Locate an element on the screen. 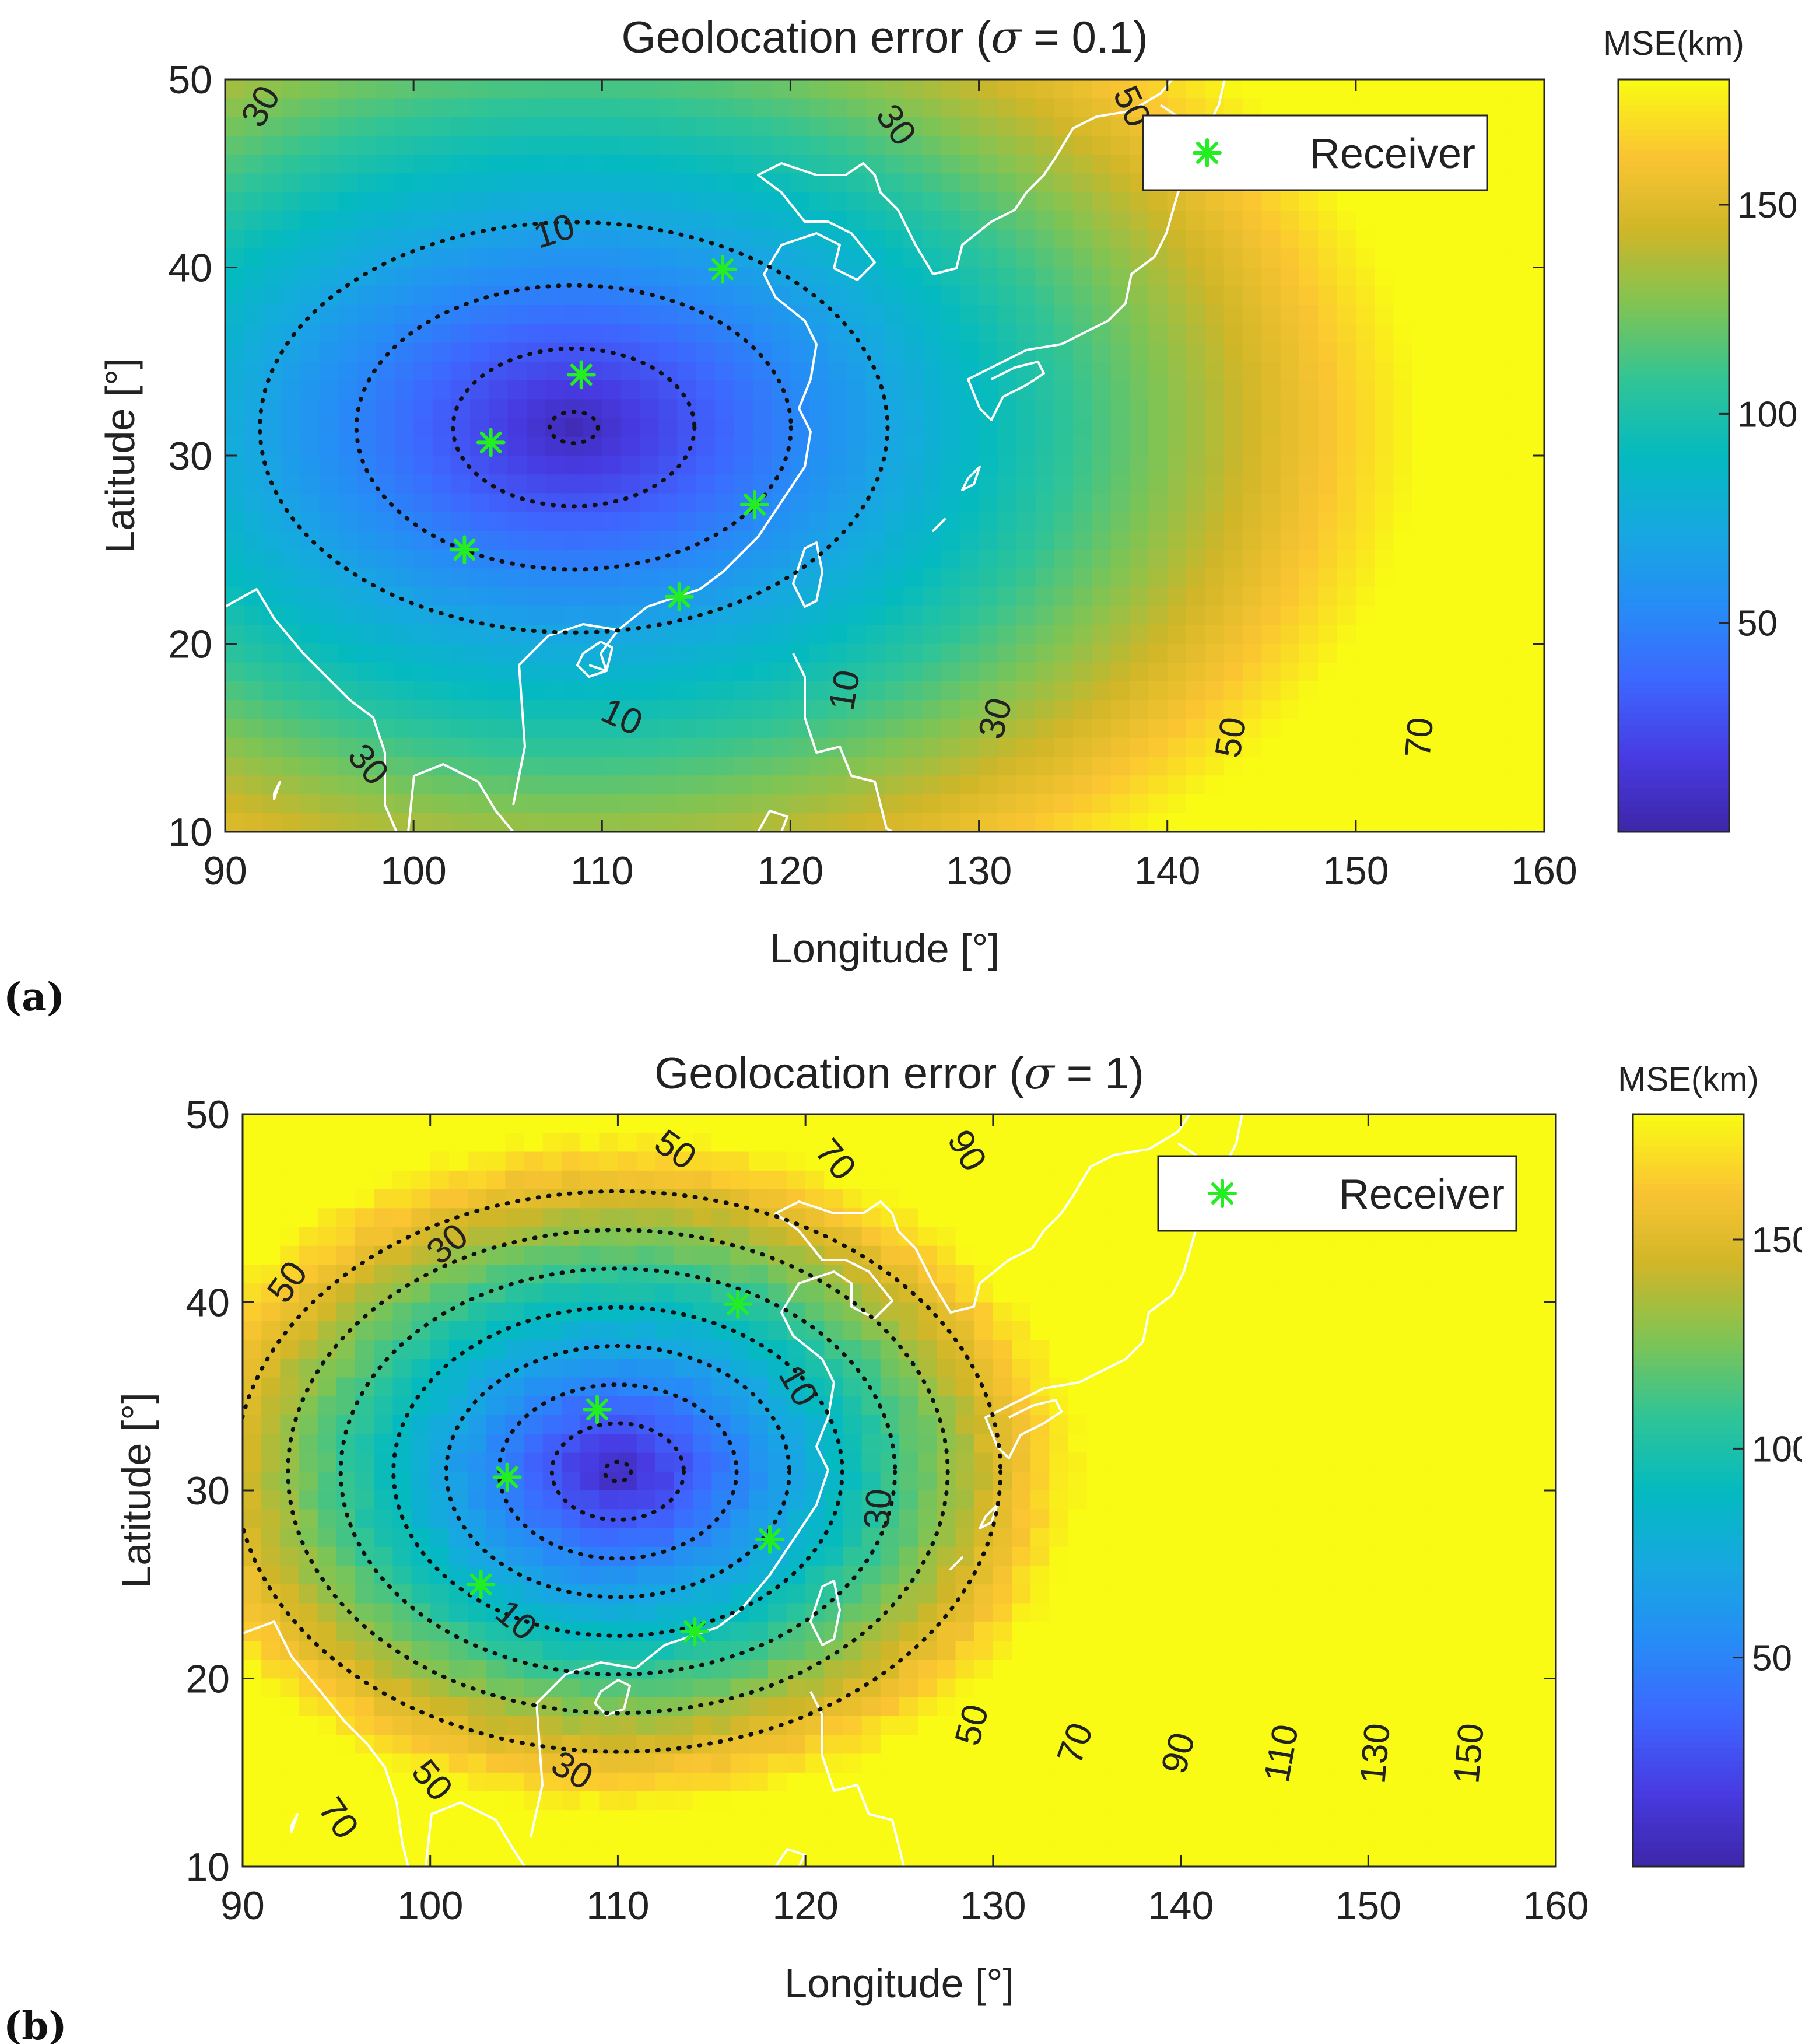 The width and height of the screenshot is (1802, 2044). receiver-marker is located at coordinates (679, 596).